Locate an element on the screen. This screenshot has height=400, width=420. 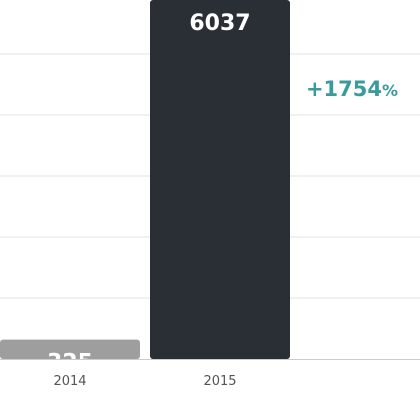
data-label-2014: 325 is located at coordinates (70, 363).